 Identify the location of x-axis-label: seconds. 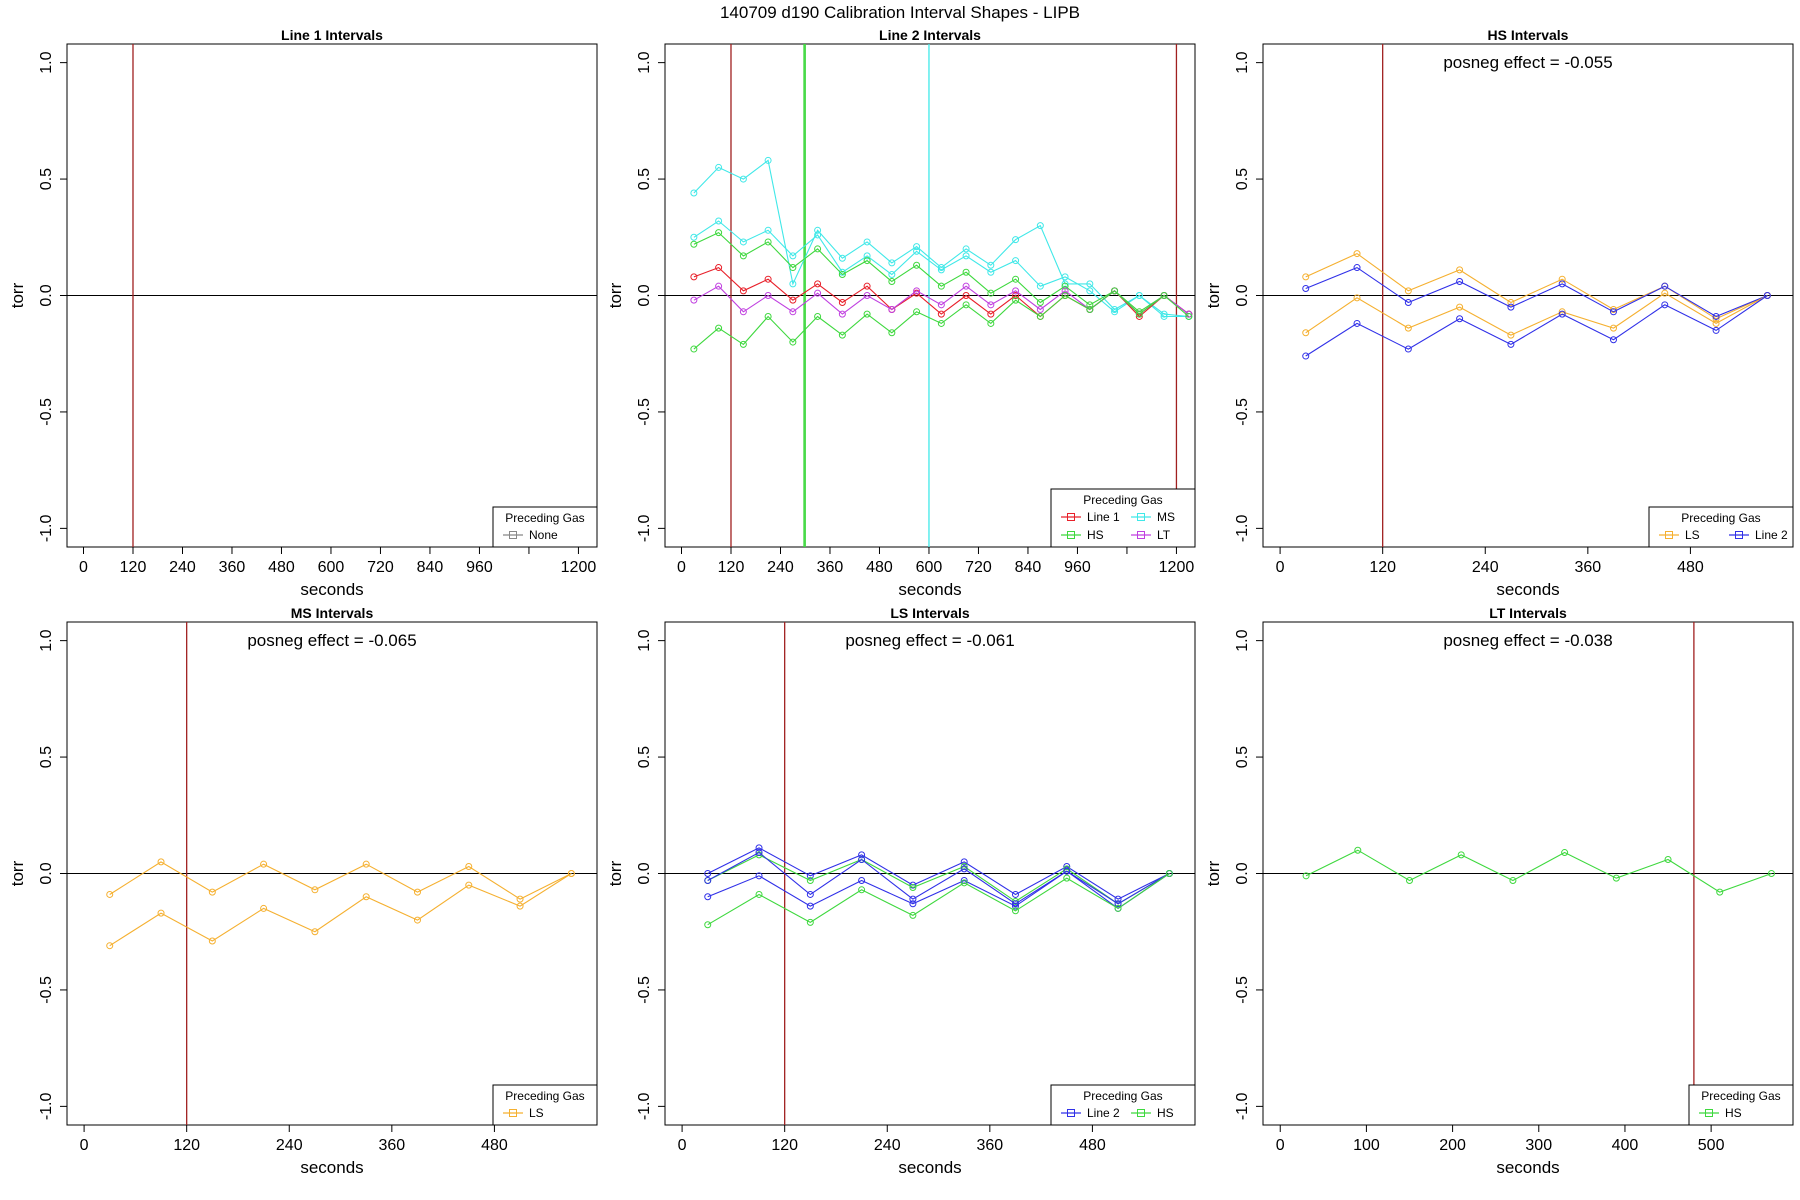
(1527, 1167).